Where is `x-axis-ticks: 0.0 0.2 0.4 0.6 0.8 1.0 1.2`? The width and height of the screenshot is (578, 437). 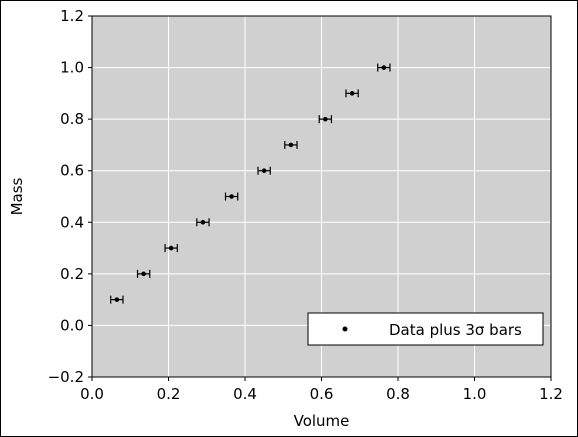 x-axis-ticks: 0.0 0.2 0.4 0.6 0.8 1.0 1.2 is located at coordinates (321, 390).